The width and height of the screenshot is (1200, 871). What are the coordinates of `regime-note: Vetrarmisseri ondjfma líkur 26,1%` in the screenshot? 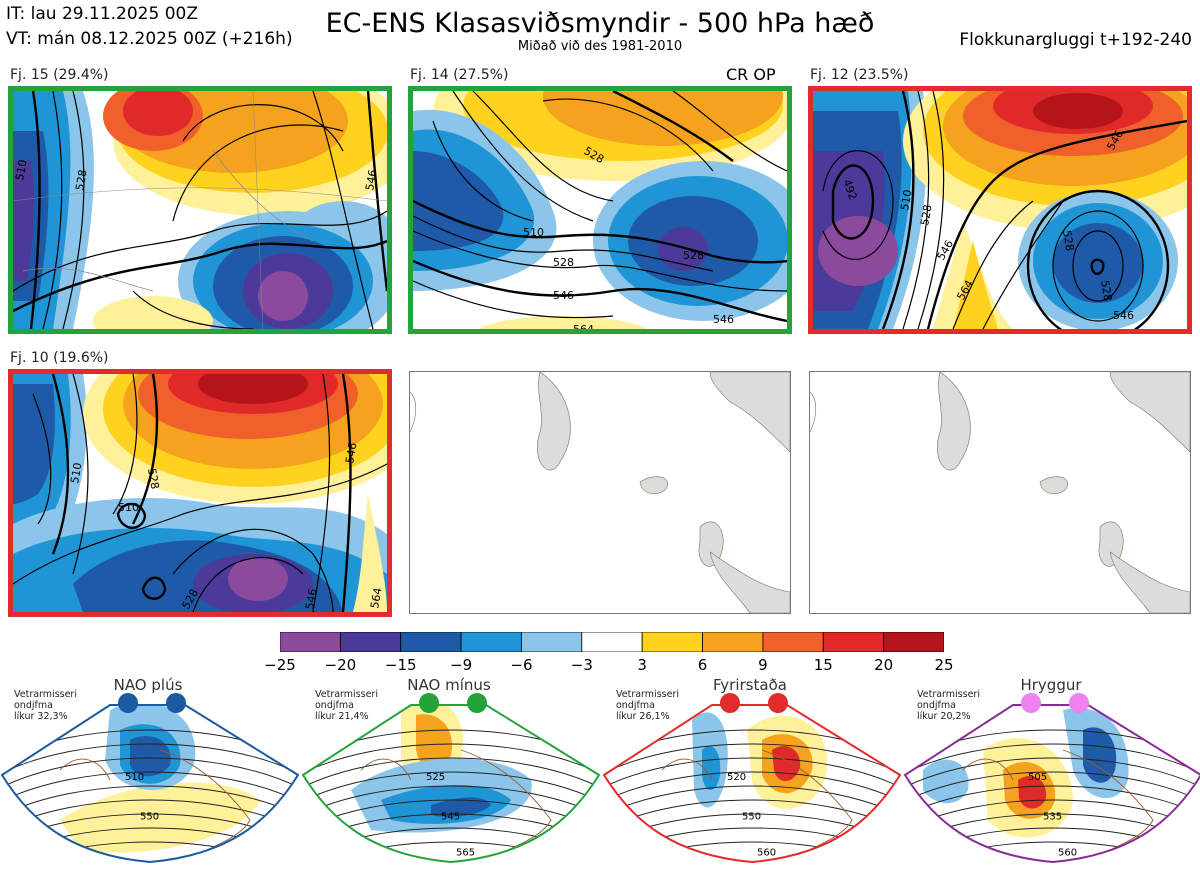 It's located at (647, 705).